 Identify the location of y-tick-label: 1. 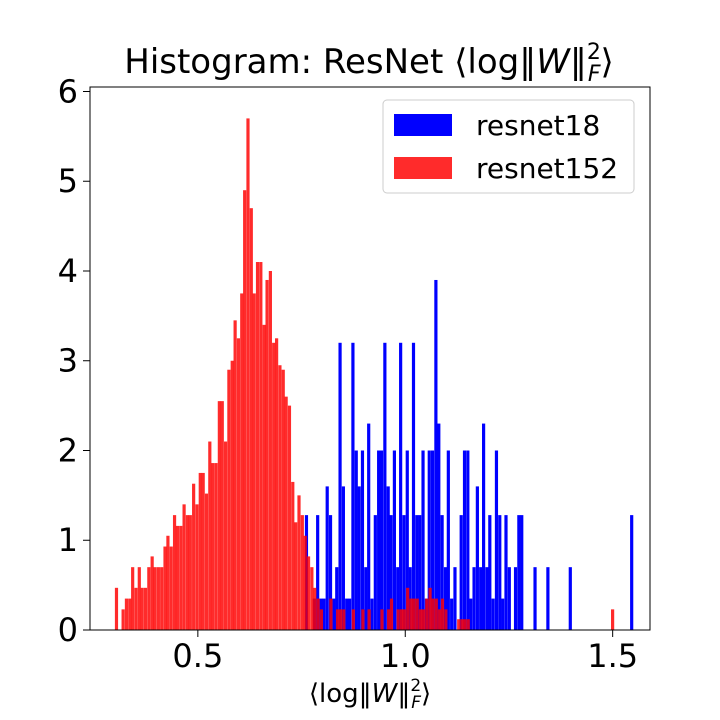
(68, 540).